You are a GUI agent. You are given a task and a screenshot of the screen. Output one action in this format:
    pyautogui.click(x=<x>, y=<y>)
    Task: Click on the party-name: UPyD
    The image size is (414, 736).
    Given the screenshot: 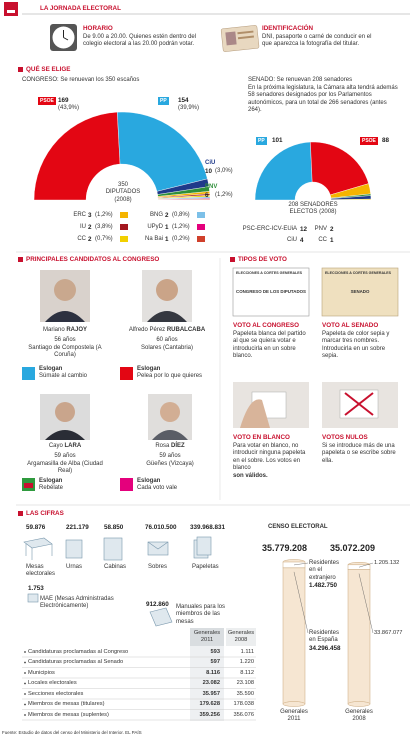 What is the action you would take?
    pyautogui.click(x=155, y=227)
    